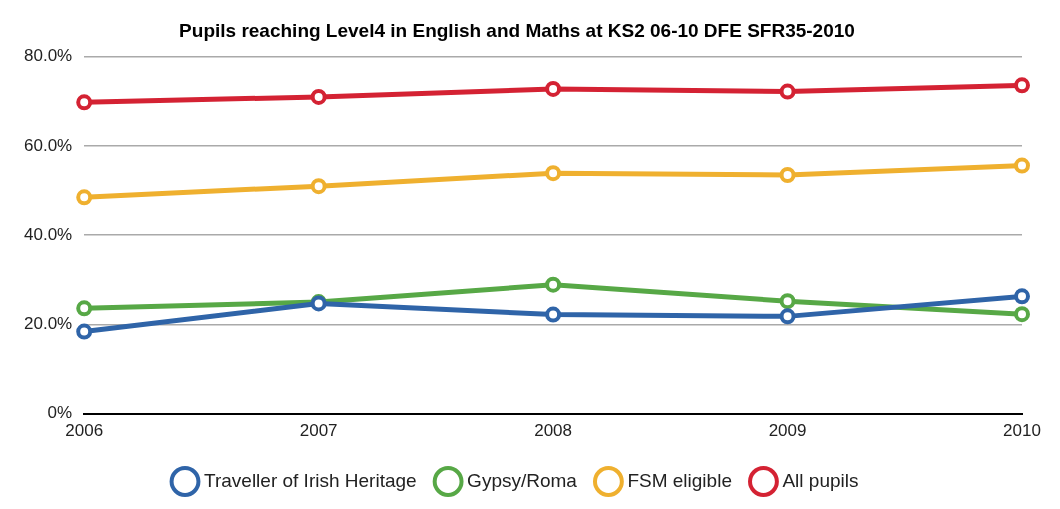 The image size is (1060, 509). I want to click on x-tick-label: 2007, so click(318, 431).